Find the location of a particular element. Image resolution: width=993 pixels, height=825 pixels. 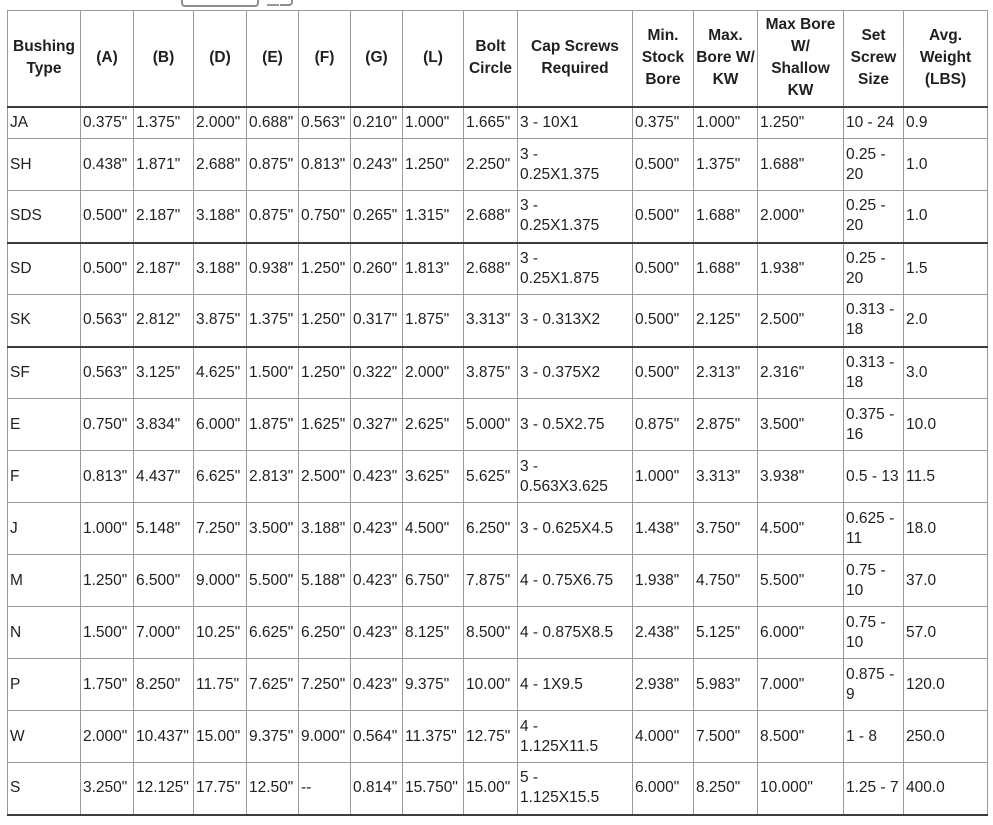

cell-f: 1.250" is located at coordinates (324, 320).